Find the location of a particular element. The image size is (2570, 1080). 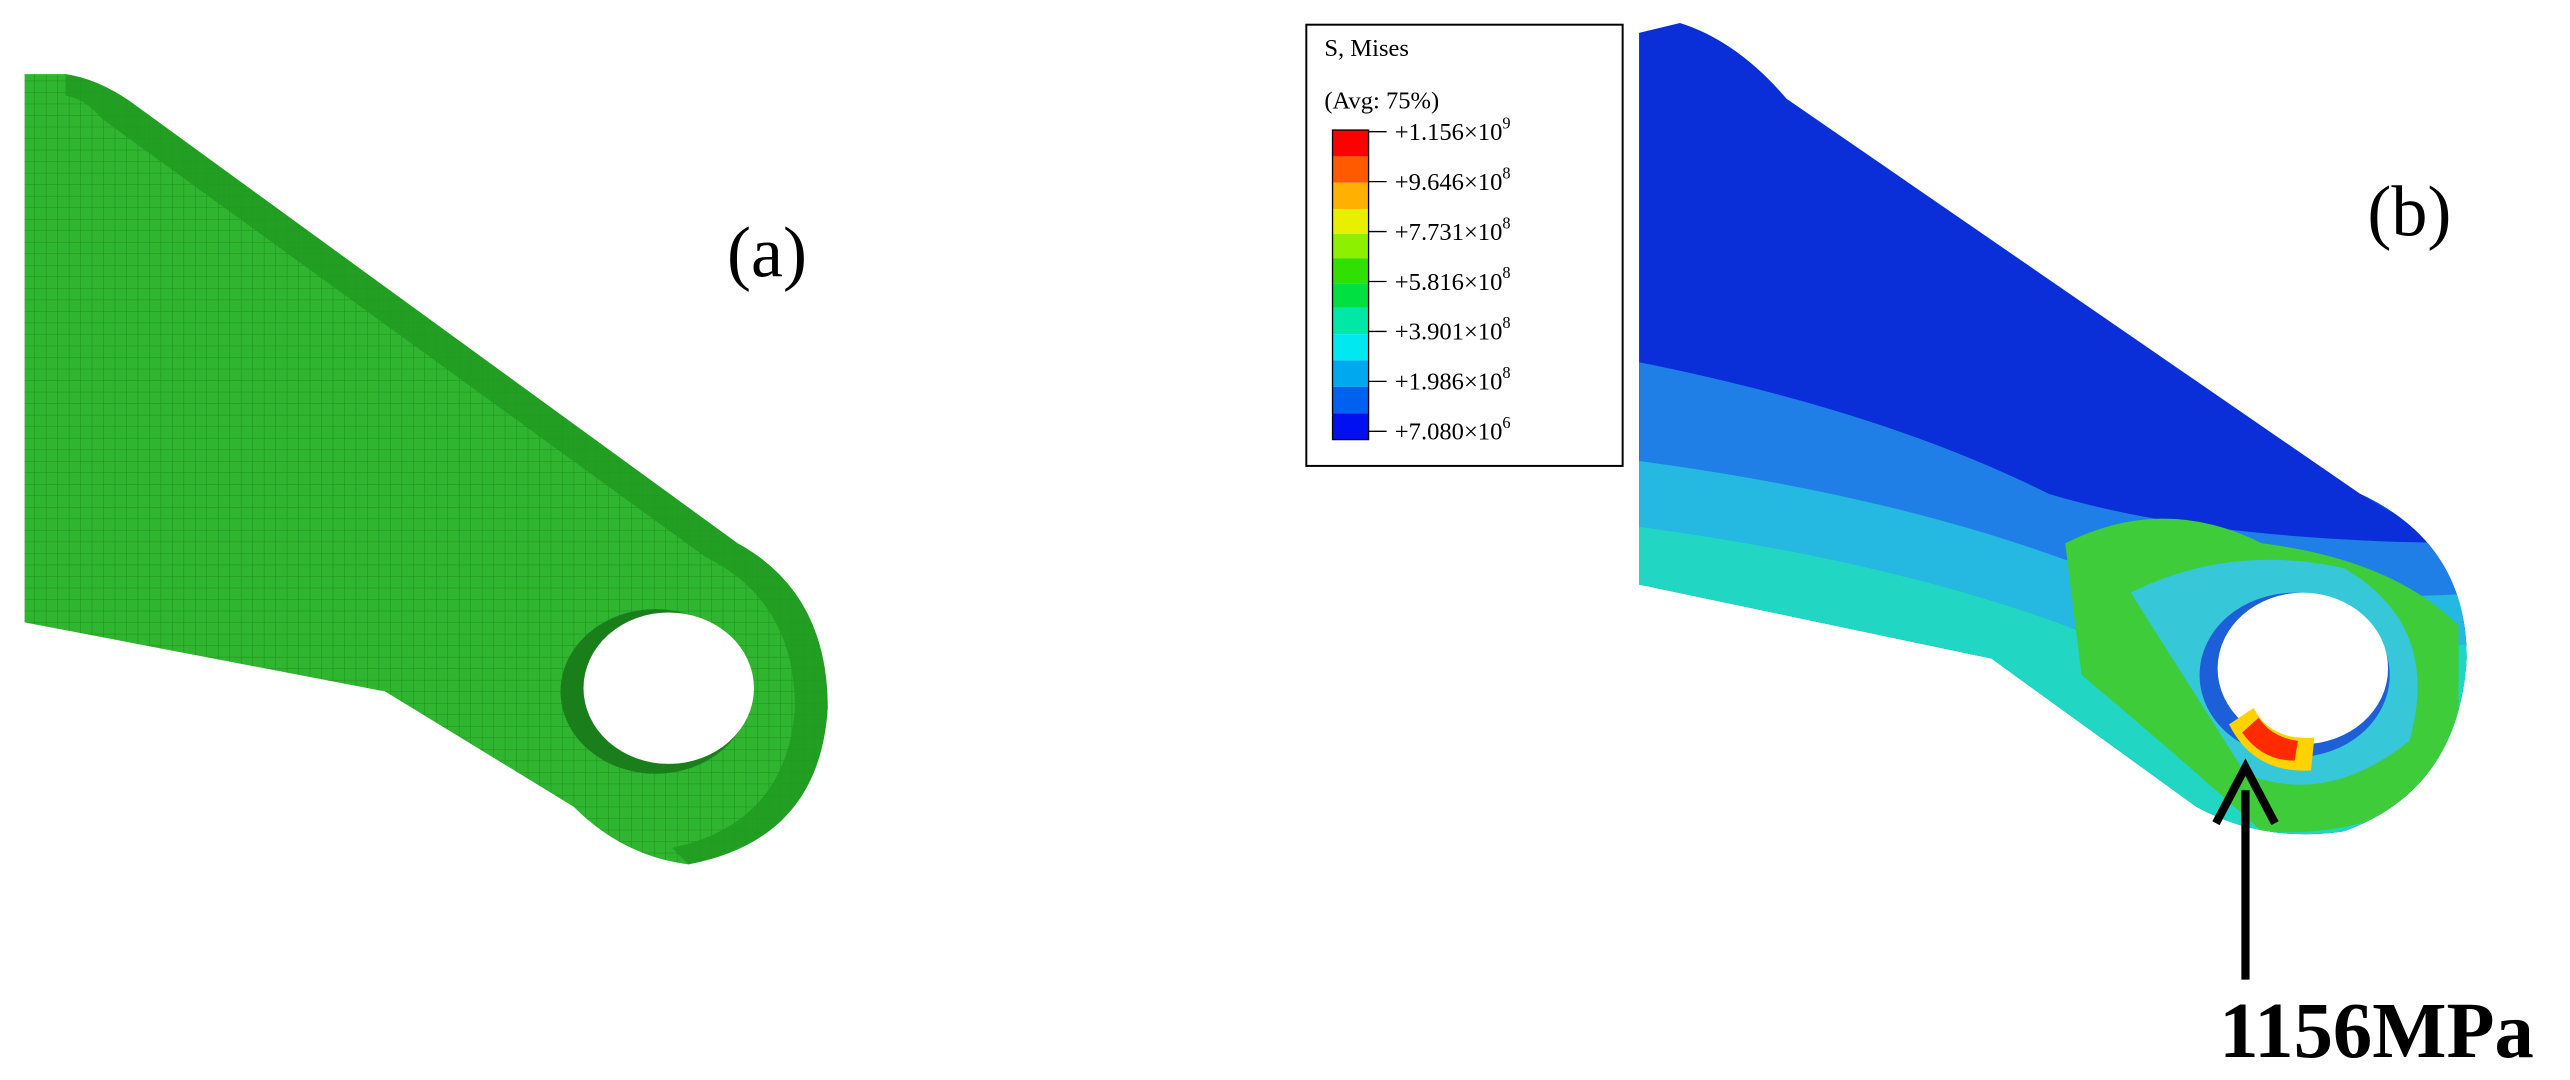

legend-label: +3.901×108 is located at coordinates (1453, 329).